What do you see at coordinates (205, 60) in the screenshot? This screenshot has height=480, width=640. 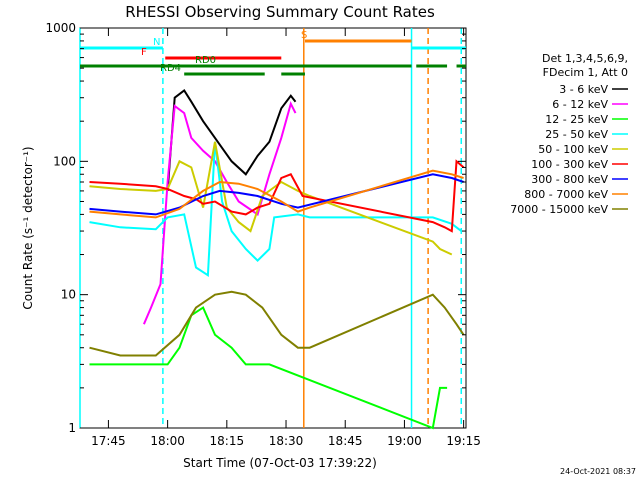 I see `flag-label: RD0` at bounding box center [205, 60].